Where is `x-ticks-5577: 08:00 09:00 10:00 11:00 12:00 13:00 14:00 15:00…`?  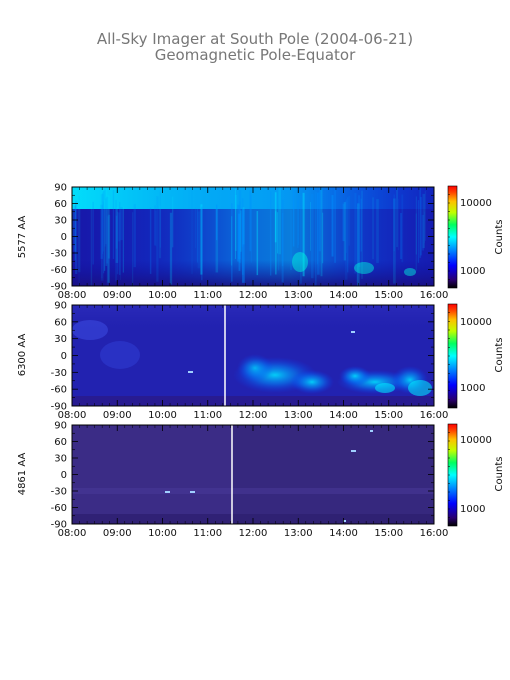
x-ticks-5577: 08:00 09:00 10:00 11:00 12:00 13:00 14:00 15:00… is located at coordinates (253, 244).